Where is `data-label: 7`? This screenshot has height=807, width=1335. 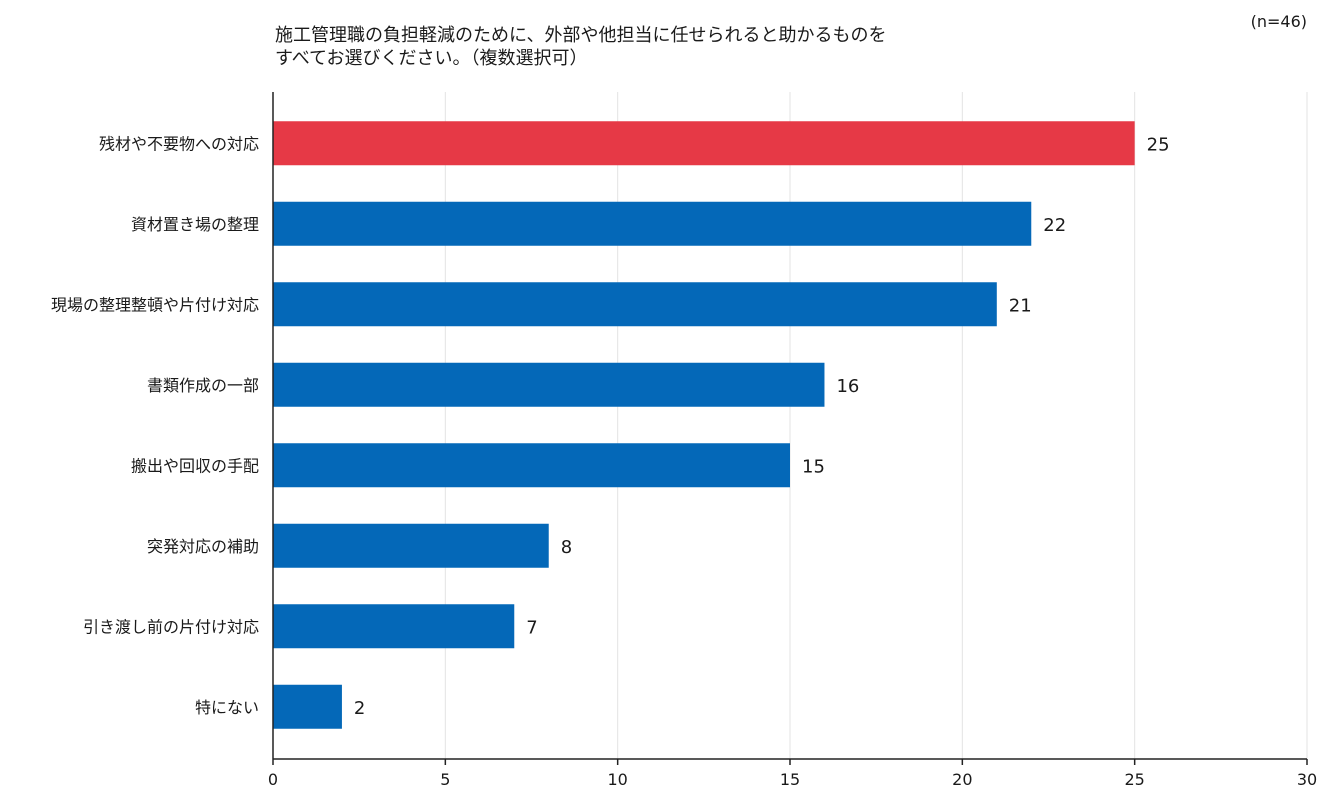
data-label: 7 is located at coordinates (531, 627).